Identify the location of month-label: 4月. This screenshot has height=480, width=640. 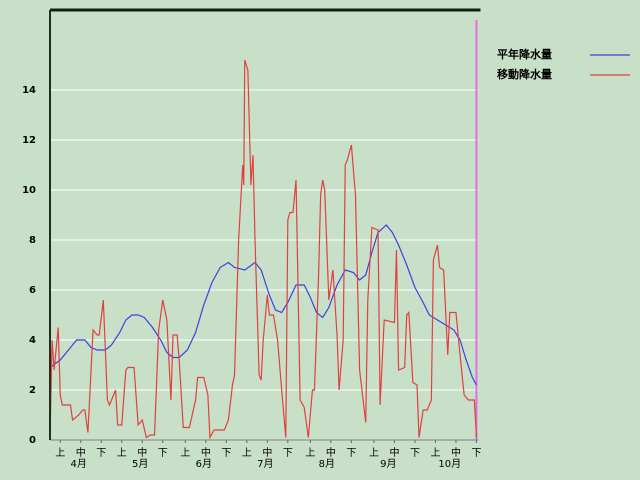
(79, 464).